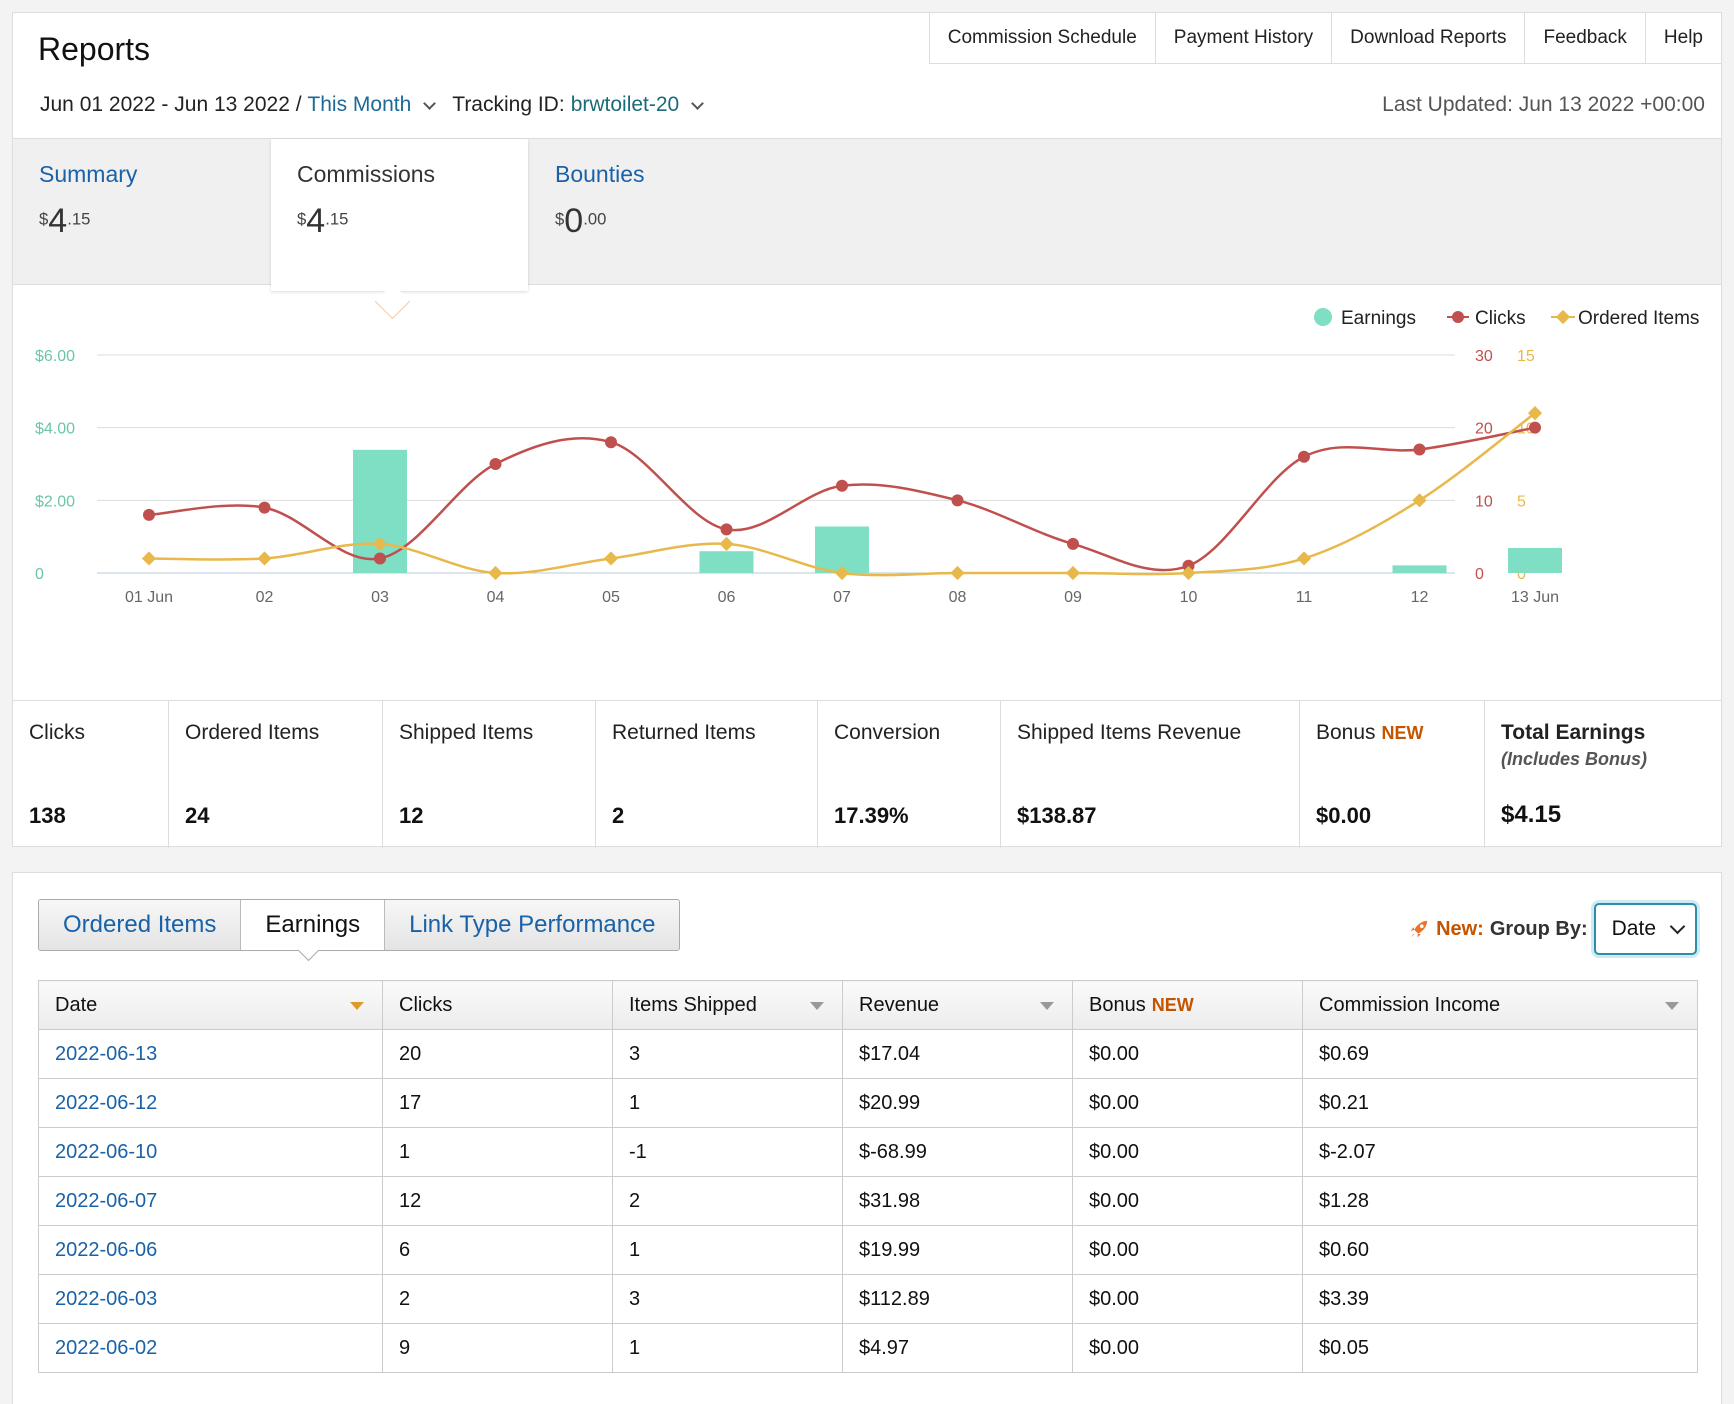 This screenshot has width=1734, height=1404. Describe the element at coordinates (210, 1103) in the screenshot. I see `date-link: 2022-06-12` at that location.